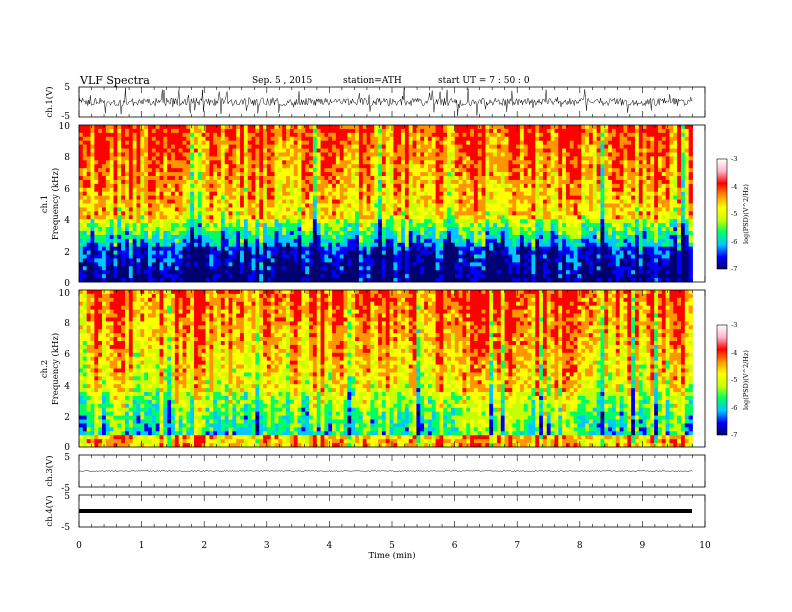  What do you see at coordinates (55, 204) in the screenshot?
I see `ch1-spectrogram-ylabel: Frequency (kHz)` at bounding box center [55, 204].